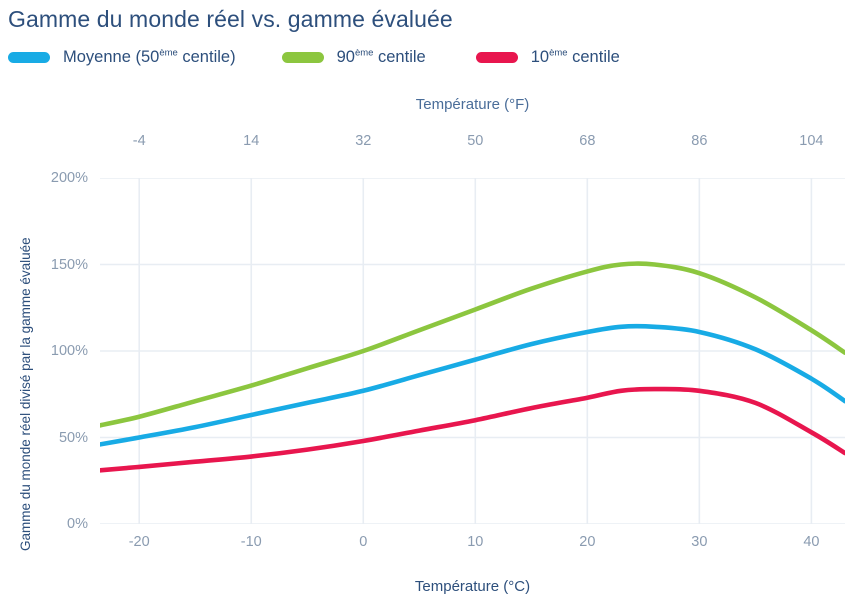  What do you see at coordinates (251, 542) in the screenshot?
I see `x-tick-label-celsius: -10` at bounding box center [251, 542].